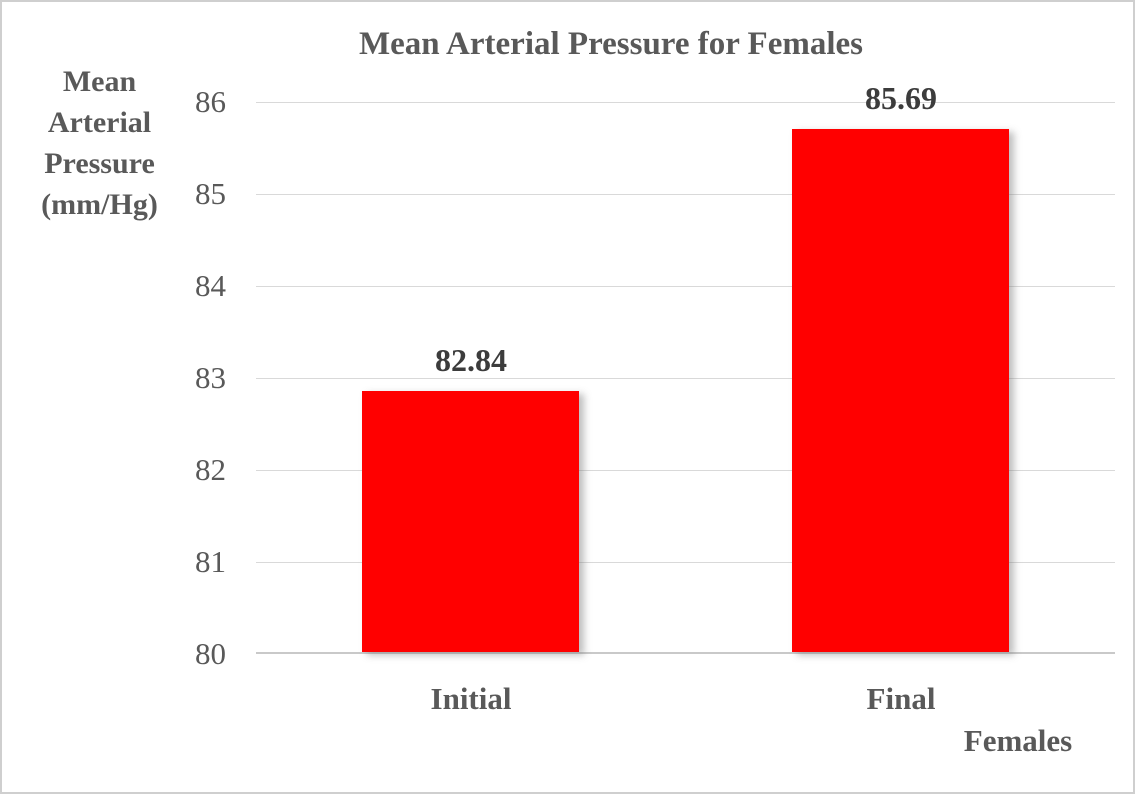 Image resolution: width=1135 pixels, height=794 pixels. Describe the element at coordinates (210, 469) in the screenshot. I see `y-tick-label: 82` at that location.